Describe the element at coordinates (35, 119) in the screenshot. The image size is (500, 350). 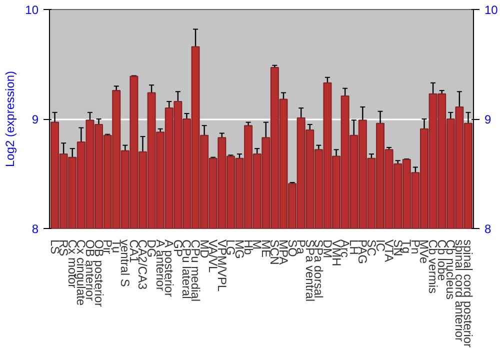
I see `y-tick-label: 9` at that location.